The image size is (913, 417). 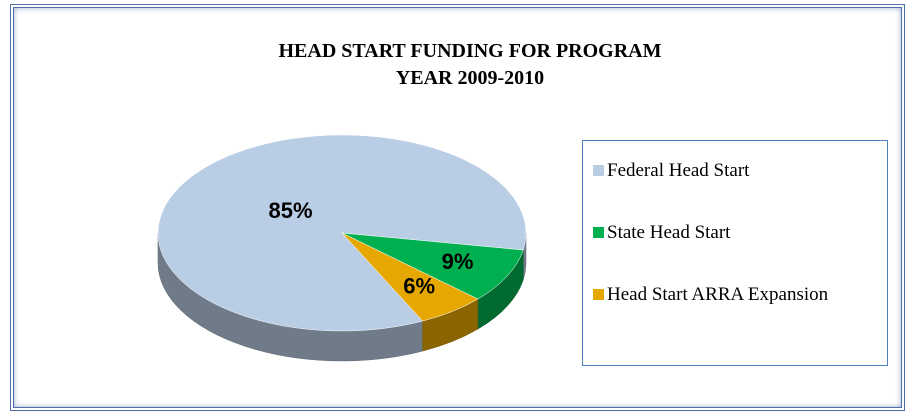 What do you see at coordinates (678, 170) in the screenshot?
I see `legend-label: Federal Head Start` at bounding box center [678, 170].